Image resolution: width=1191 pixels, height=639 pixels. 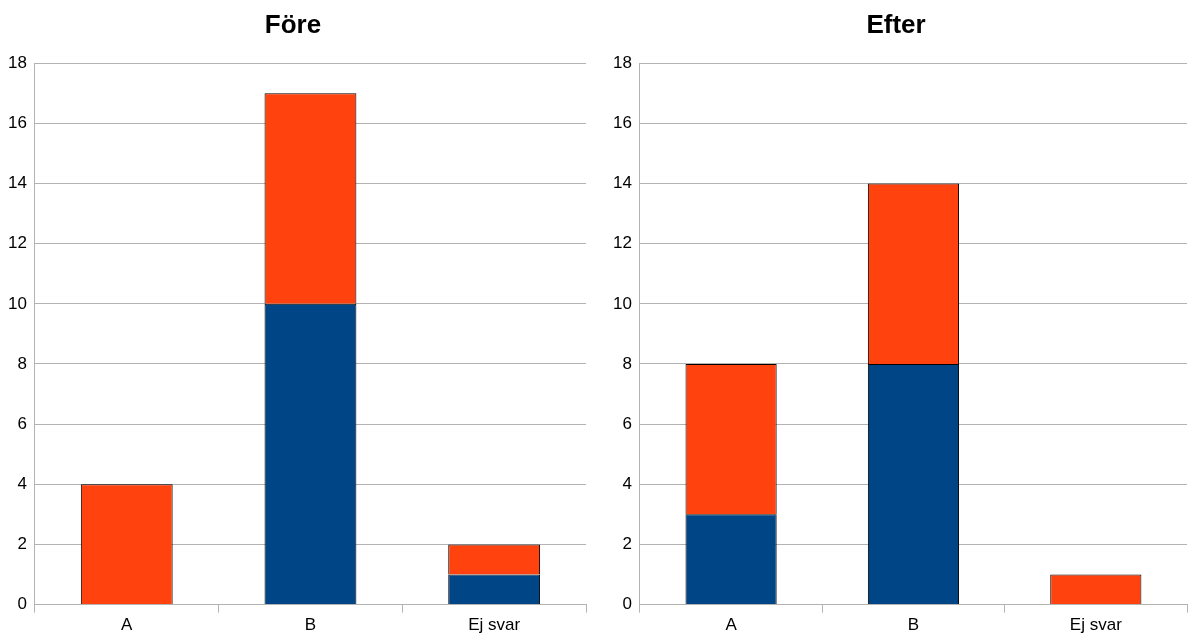 I want to click on chart-title: Efter, so click(x=896, y=23).